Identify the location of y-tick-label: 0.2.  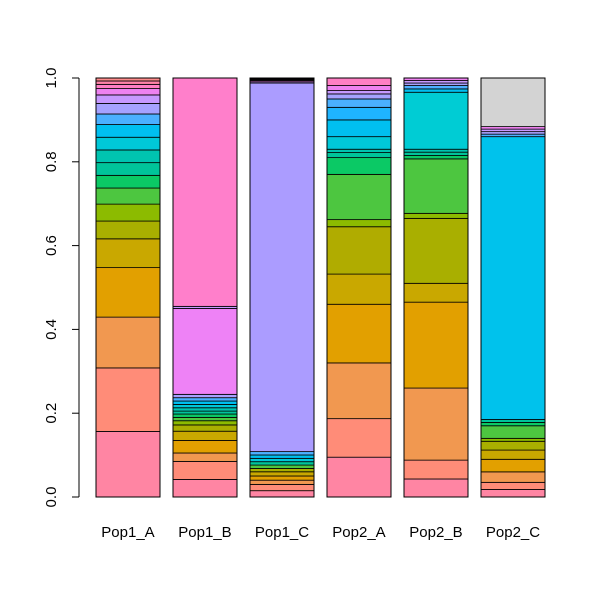
(51, 413).